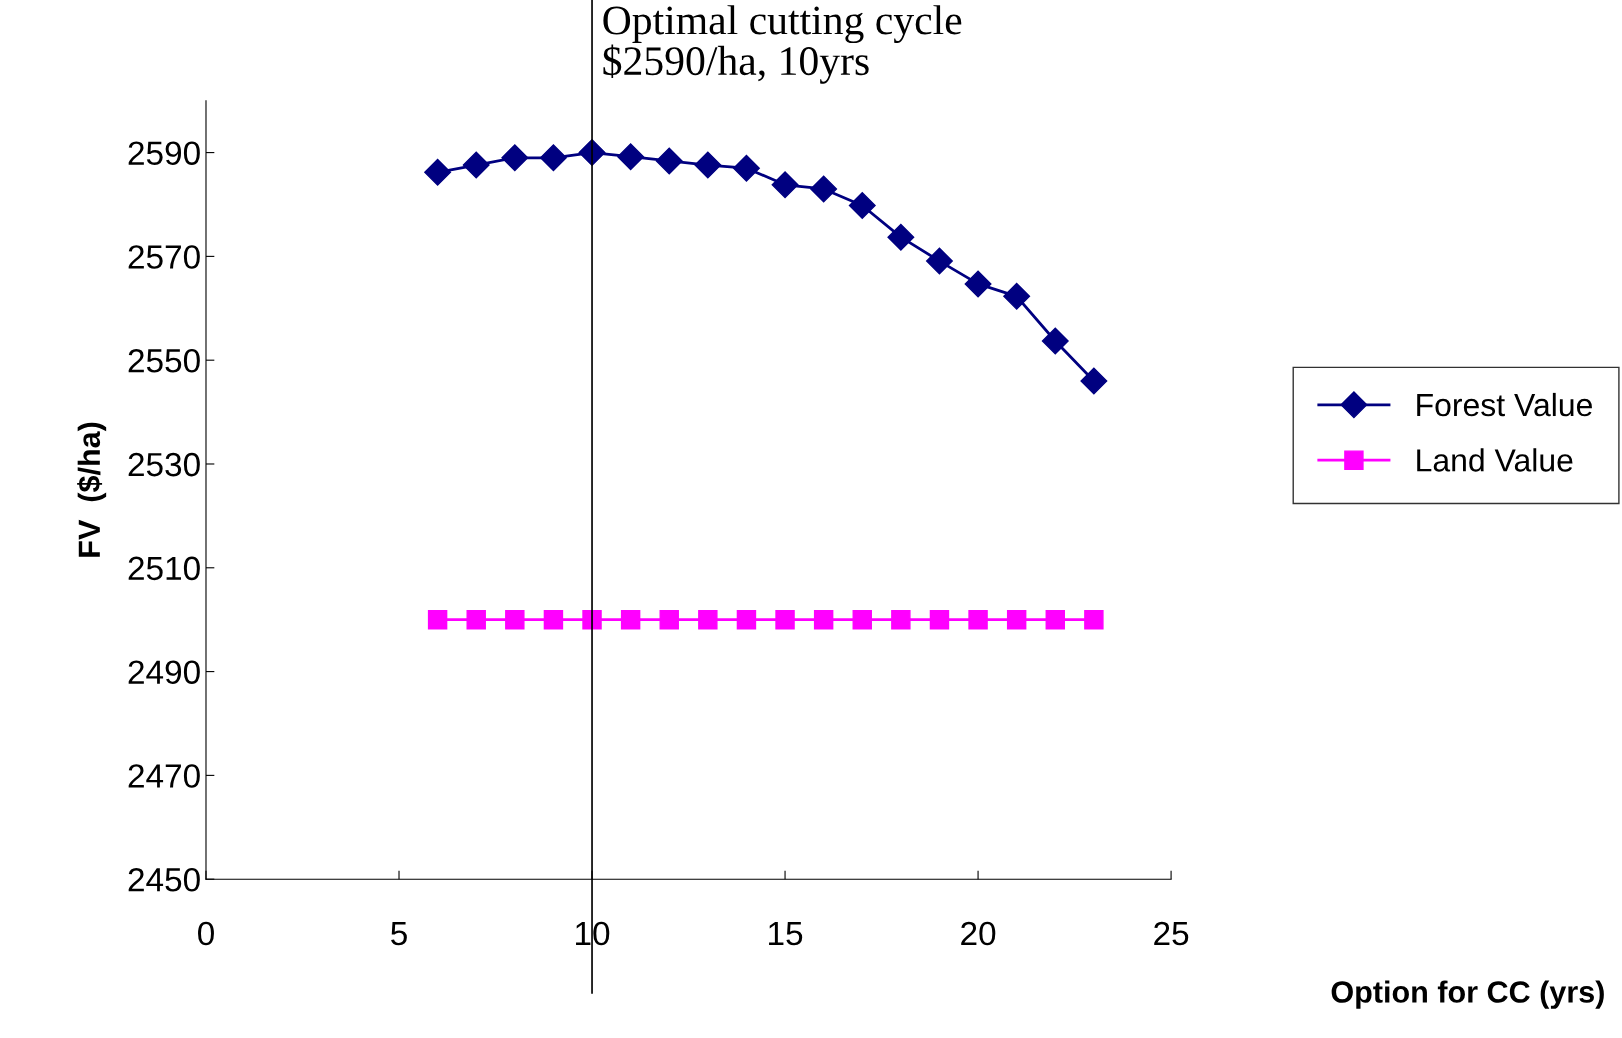 The height and width of the screenshot is (1038, 1622). I want to click on y-tick-label: 2550, so click(164, 360).